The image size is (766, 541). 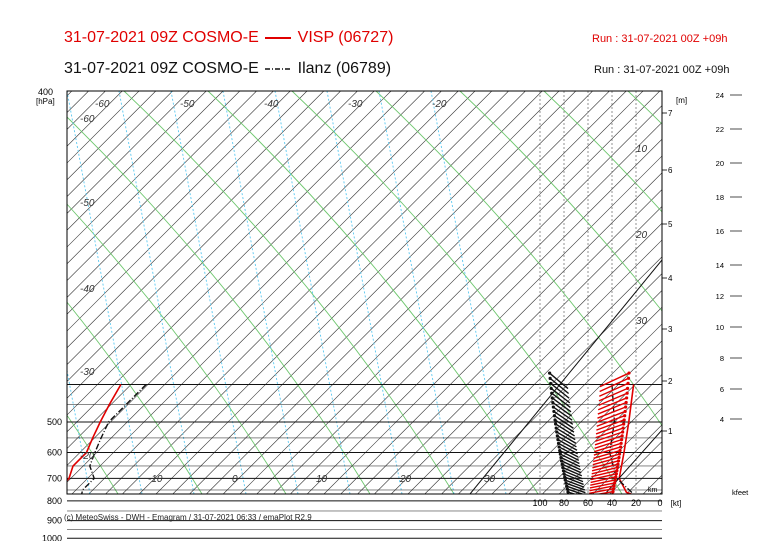 I want to click on kfeet-tick-label: 14, so click(x=720, y=265).